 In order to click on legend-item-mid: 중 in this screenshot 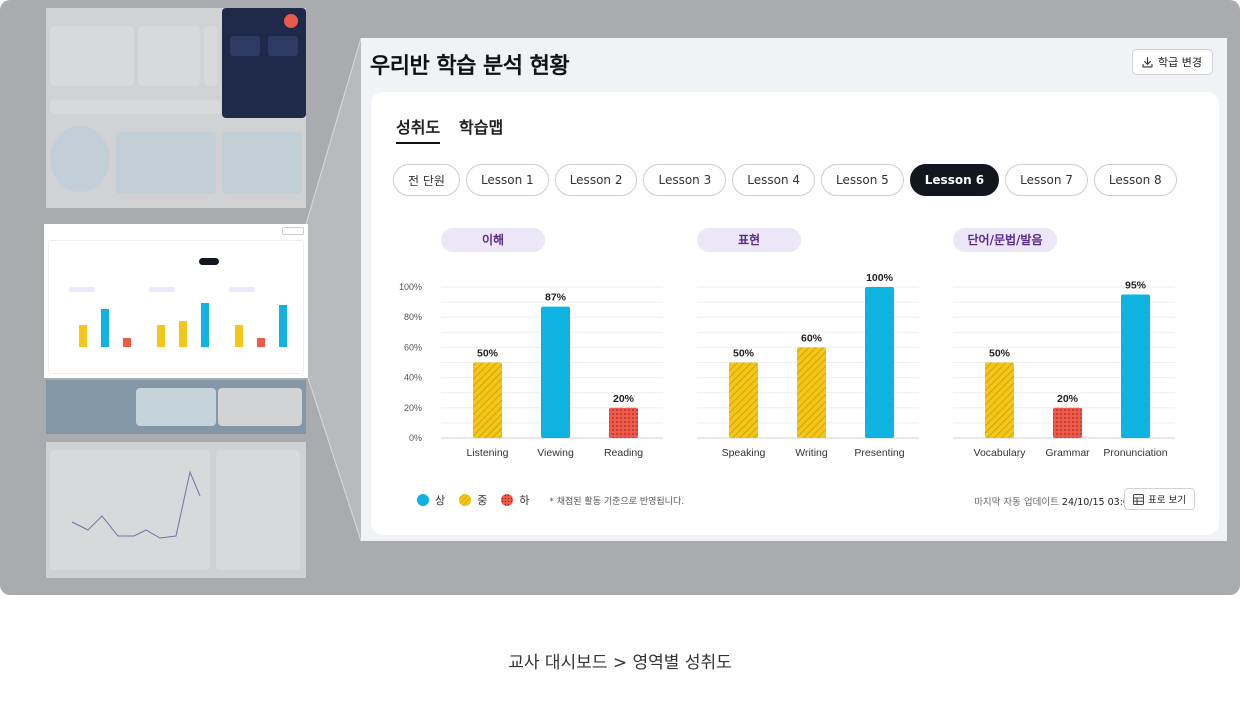, I will do `click(473, 500)`.